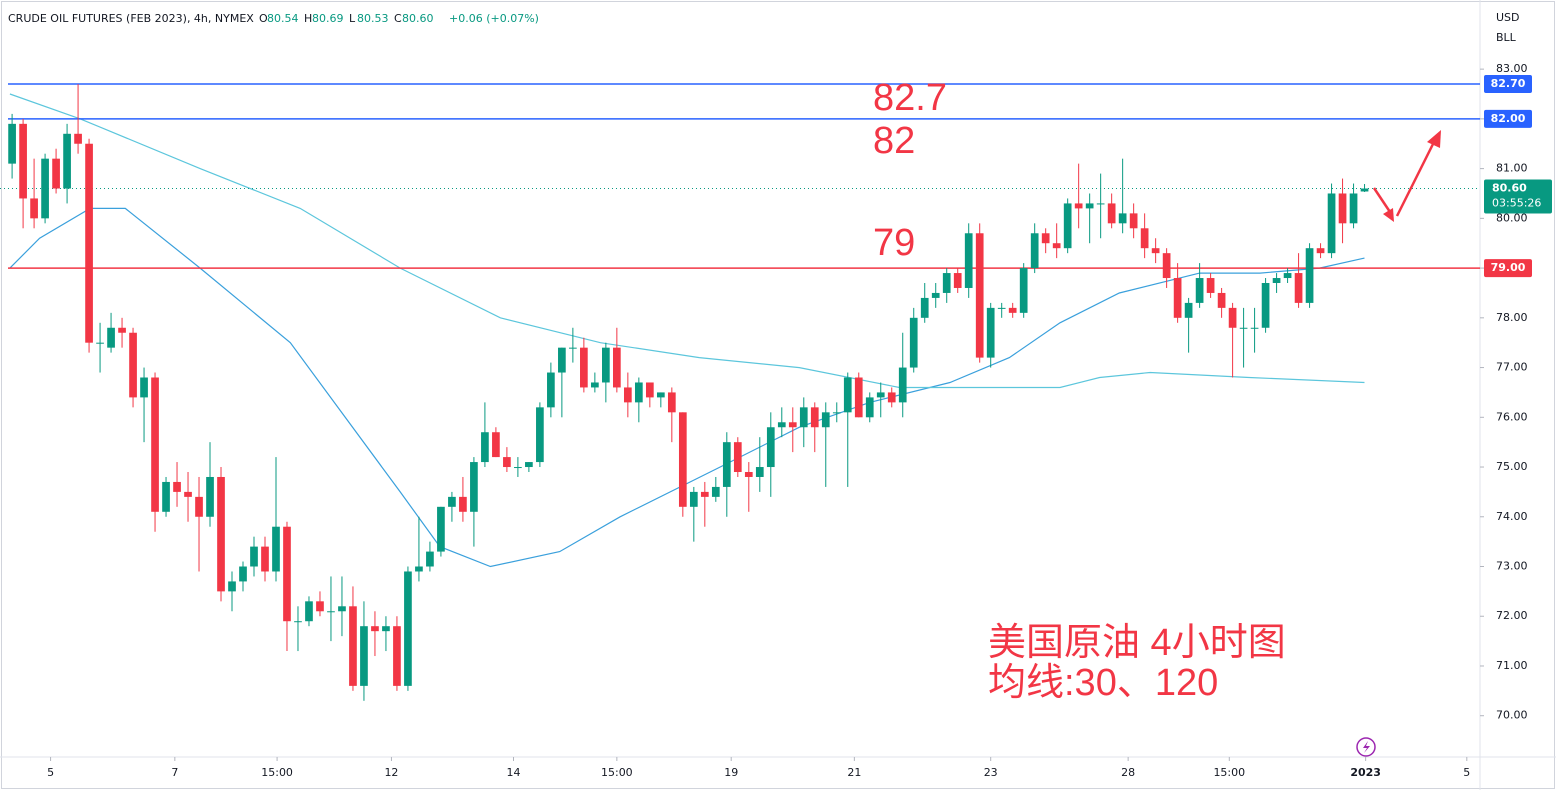 This screenshot has height=790, width=1556. Describe the element at coordinates (731, 772) in the screenshot. I see `x-tick-label: 19` at that location.